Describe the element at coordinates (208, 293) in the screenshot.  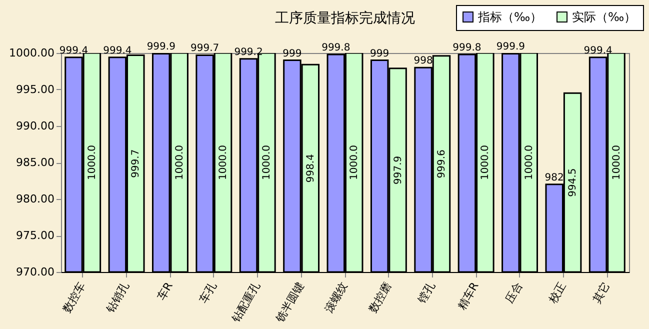
I see `x-tick-label: 车孔` at that location.